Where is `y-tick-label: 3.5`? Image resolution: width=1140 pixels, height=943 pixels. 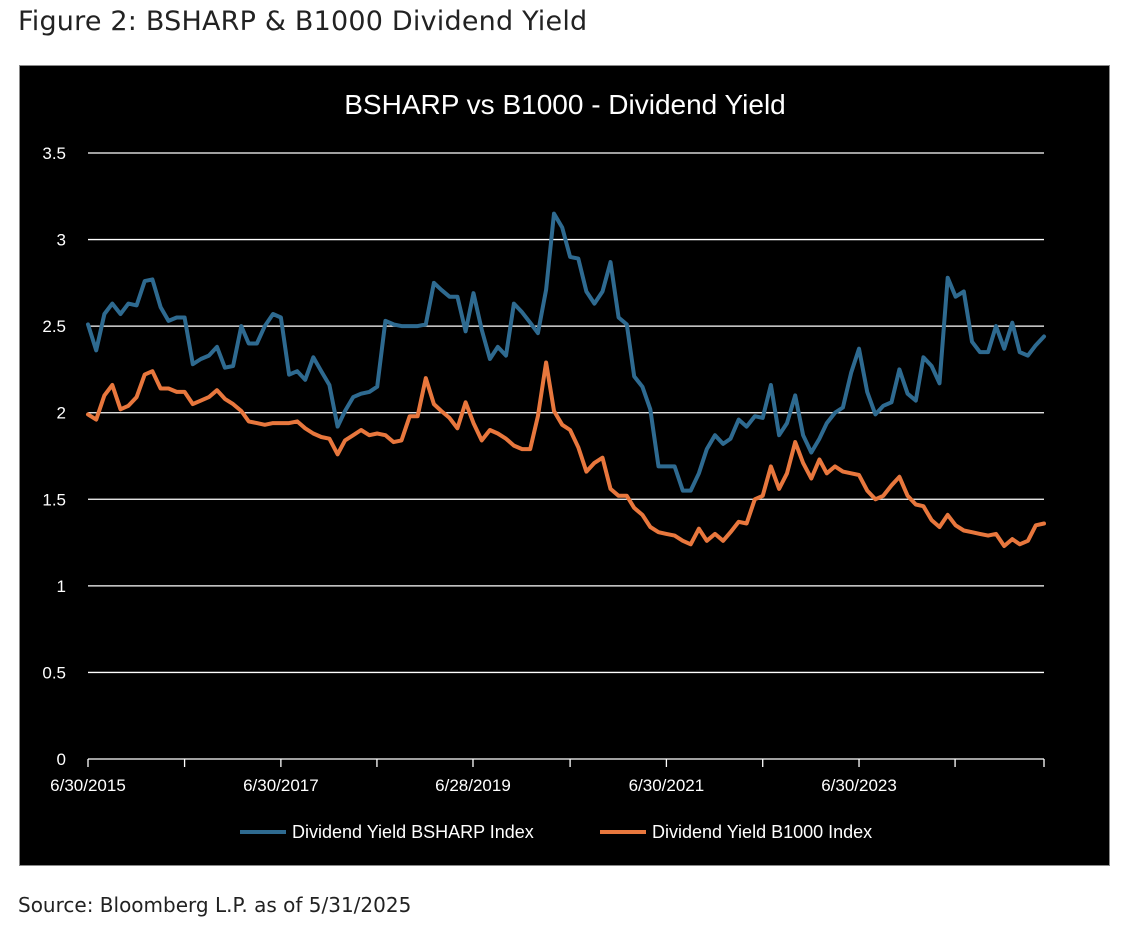 y-tick-label: 3.5 is located at coordinates (54, 153).